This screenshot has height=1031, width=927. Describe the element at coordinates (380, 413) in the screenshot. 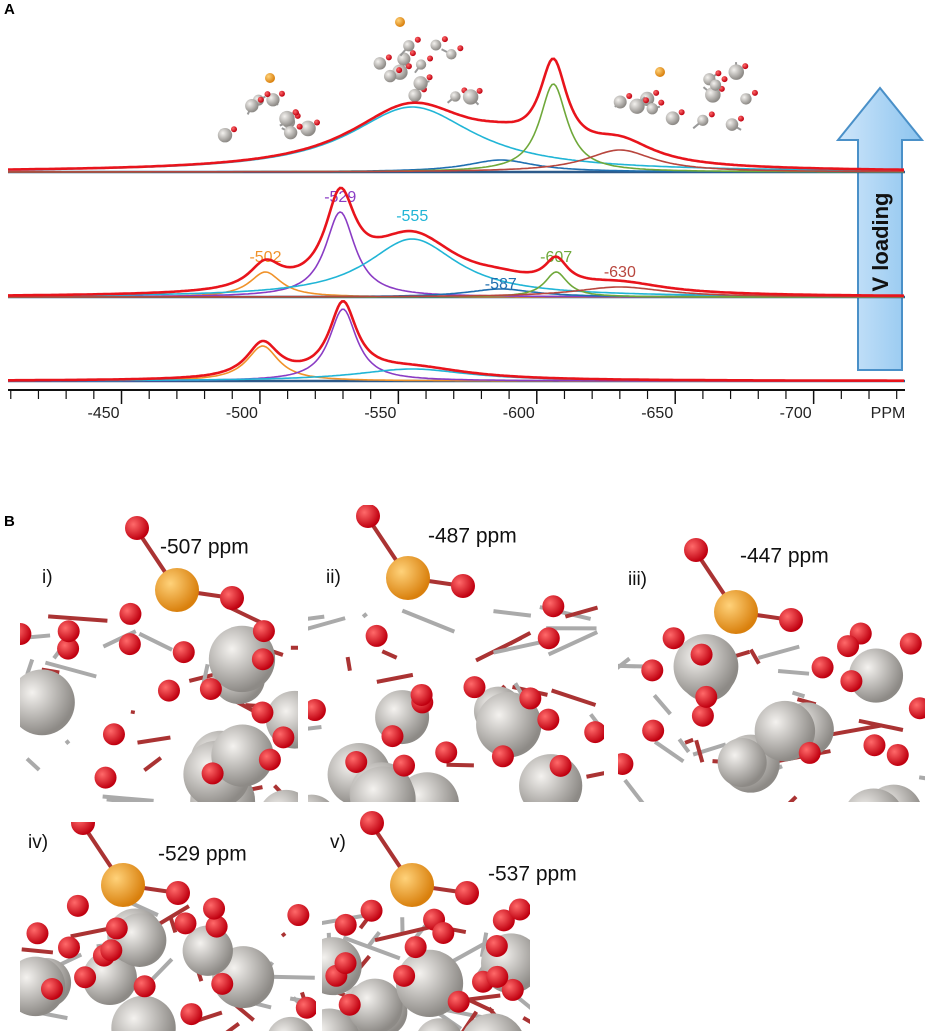

I see `x-tick-label: -550` at that location.